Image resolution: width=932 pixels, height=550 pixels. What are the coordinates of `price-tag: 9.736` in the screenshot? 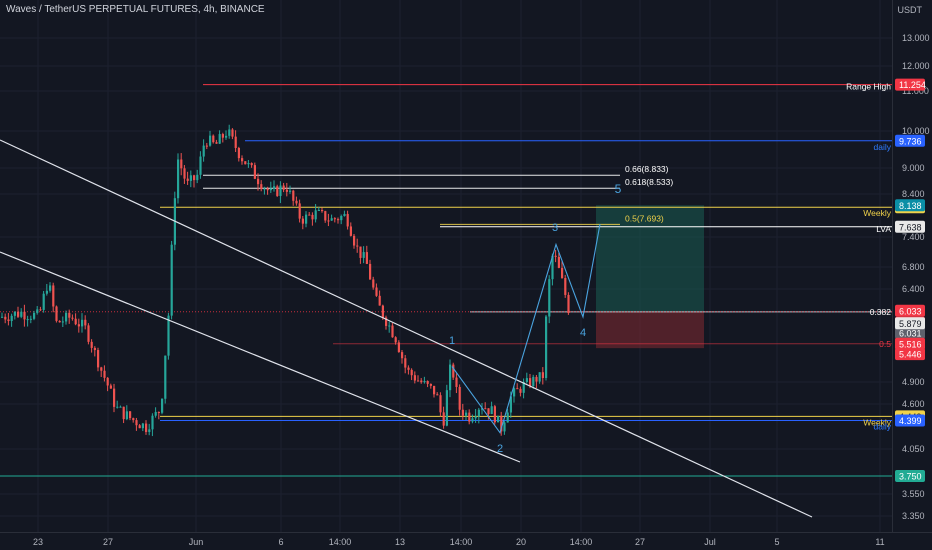 It's located at (910, 140).